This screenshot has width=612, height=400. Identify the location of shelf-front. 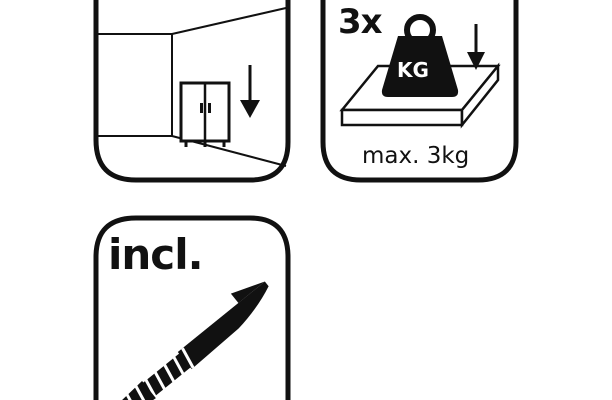
(402, 117).